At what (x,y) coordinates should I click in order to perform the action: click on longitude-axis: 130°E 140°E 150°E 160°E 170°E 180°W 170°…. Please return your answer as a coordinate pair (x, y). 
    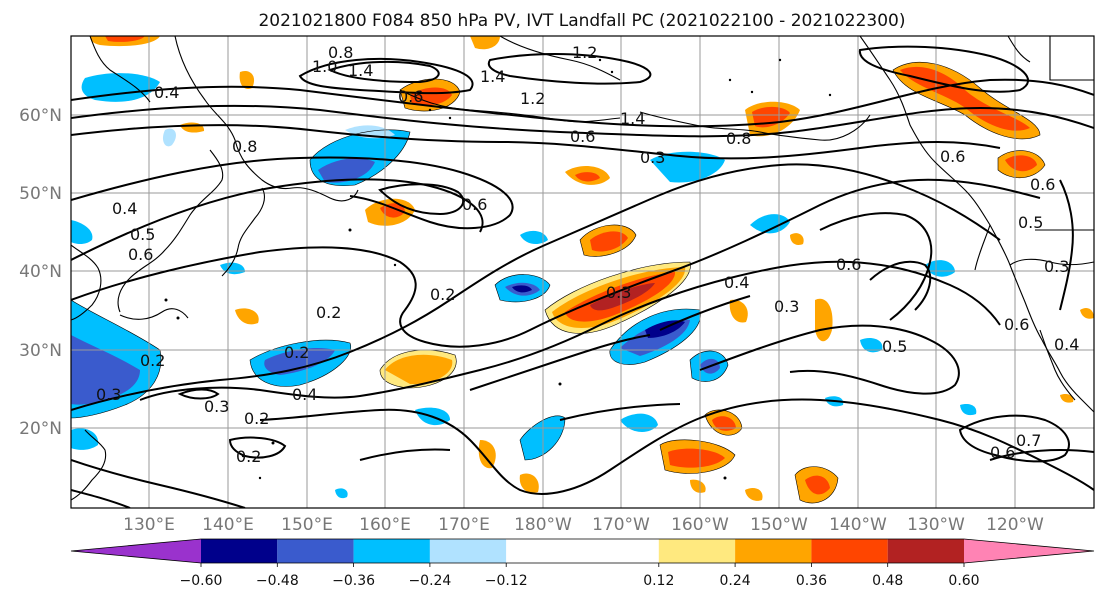
    Looking at the image, I should click on (583, 525).